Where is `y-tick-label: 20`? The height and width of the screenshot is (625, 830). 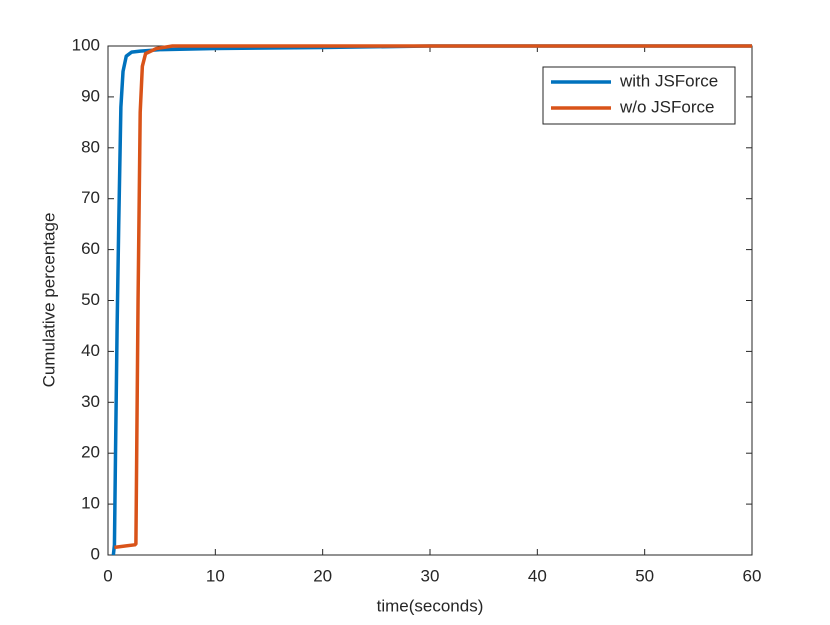
y-tick-label: 20 is located at coordinates (90, 452).